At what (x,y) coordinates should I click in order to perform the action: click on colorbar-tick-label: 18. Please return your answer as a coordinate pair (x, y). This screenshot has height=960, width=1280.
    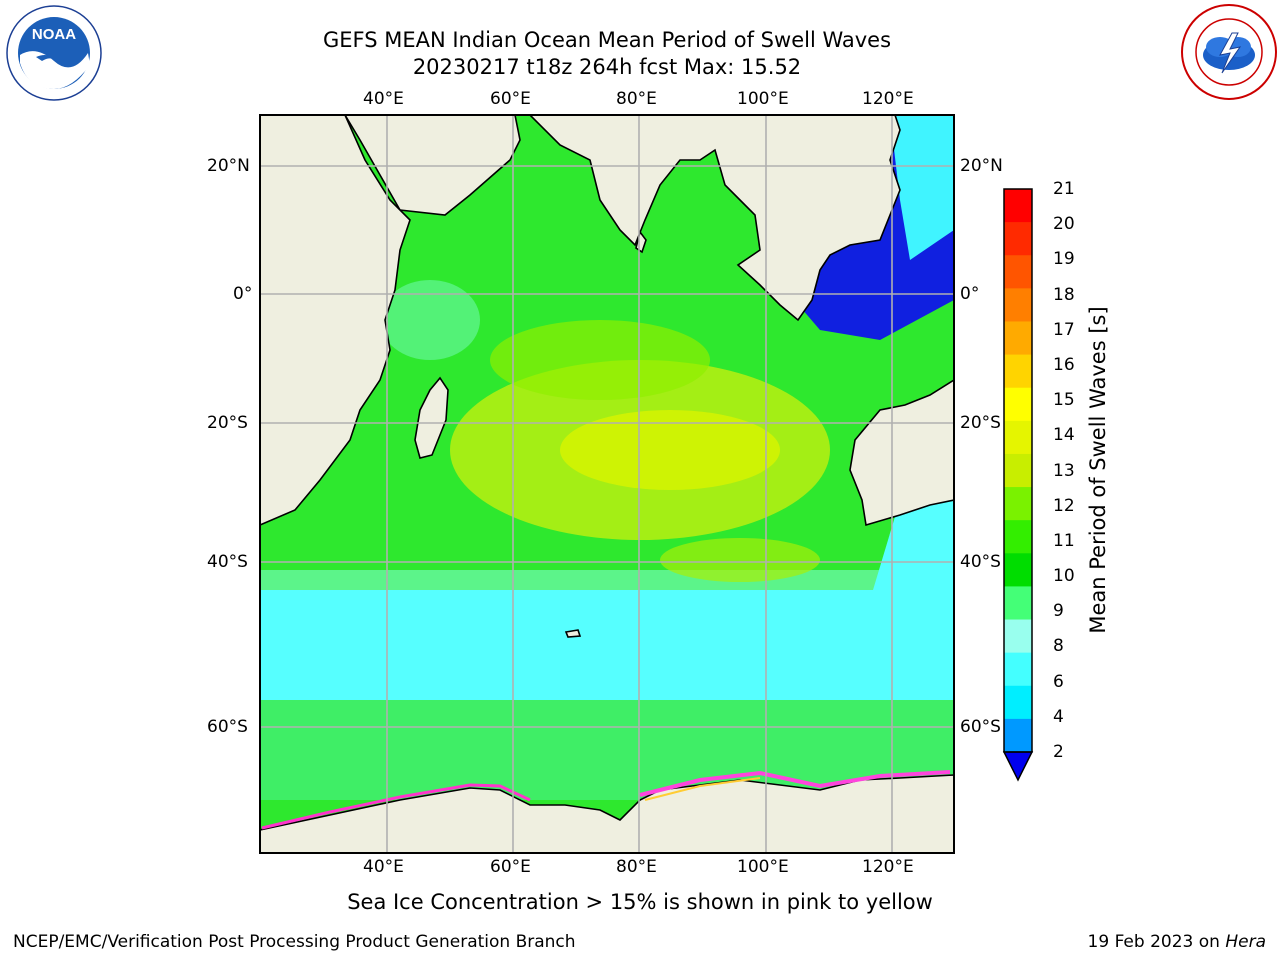
    Looking at the image, I should click on (1064, 294).